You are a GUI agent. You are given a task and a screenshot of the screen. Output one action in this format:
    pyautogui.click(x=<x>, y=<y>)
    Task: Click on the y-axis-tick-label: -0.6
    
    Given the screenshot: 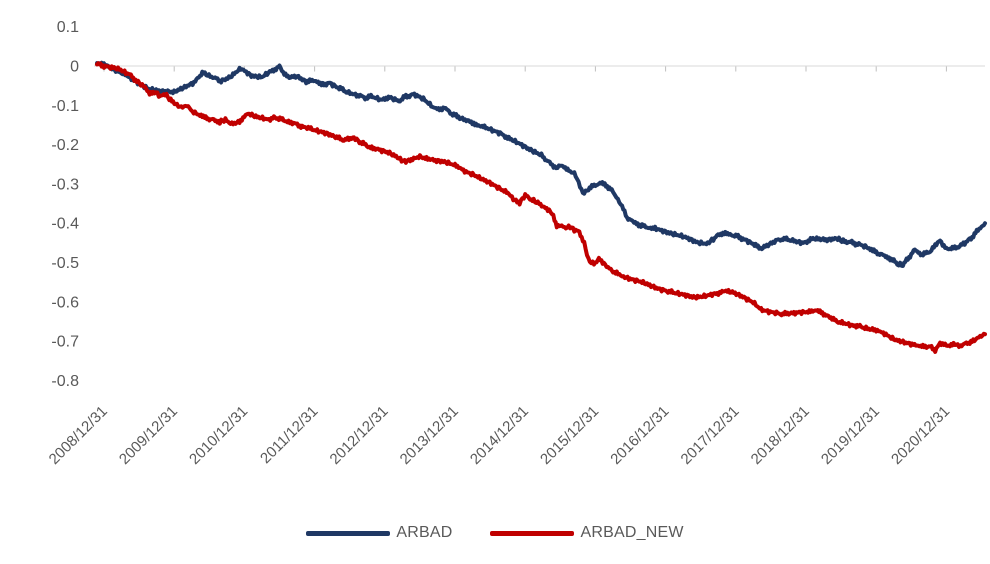 What is the action you would take?
    pyautogui.click(x=65, y=302)
    